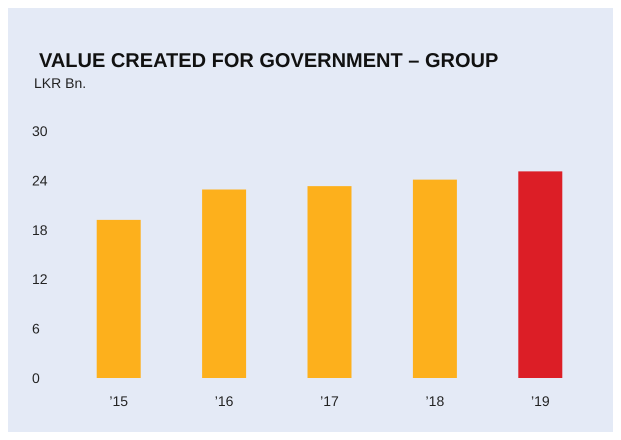 Image resolution: width=621 pixels, height=440 pixels. What do you see at coordinates (268, 61) in the screenshot?
I see `chart-title: VALUE CREATED FOR GOVERNMENT – GROUP` at bounding box center [268, 61].